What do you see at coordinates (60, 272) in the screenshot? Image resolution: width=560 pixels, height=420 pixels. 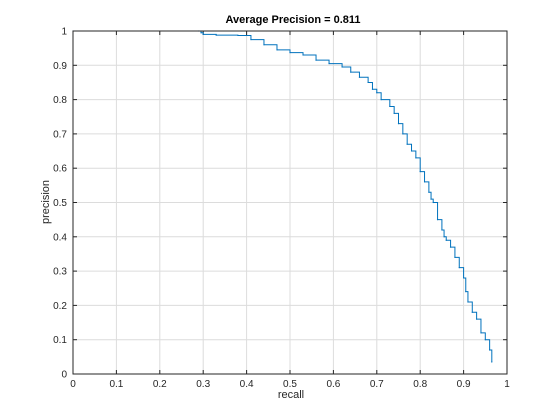 I see `y-tick-label: 0.3` at bounding box center [60, 272].